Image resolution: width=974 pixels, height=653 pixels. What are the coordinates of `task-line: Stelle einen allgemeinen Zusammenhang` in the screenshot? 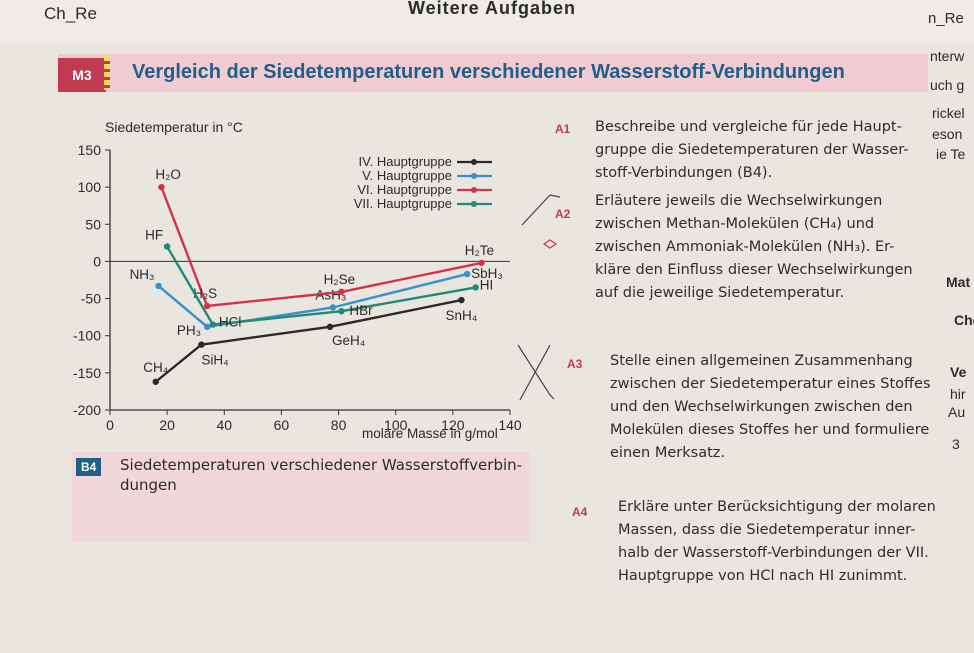 It's located at (761, 361).